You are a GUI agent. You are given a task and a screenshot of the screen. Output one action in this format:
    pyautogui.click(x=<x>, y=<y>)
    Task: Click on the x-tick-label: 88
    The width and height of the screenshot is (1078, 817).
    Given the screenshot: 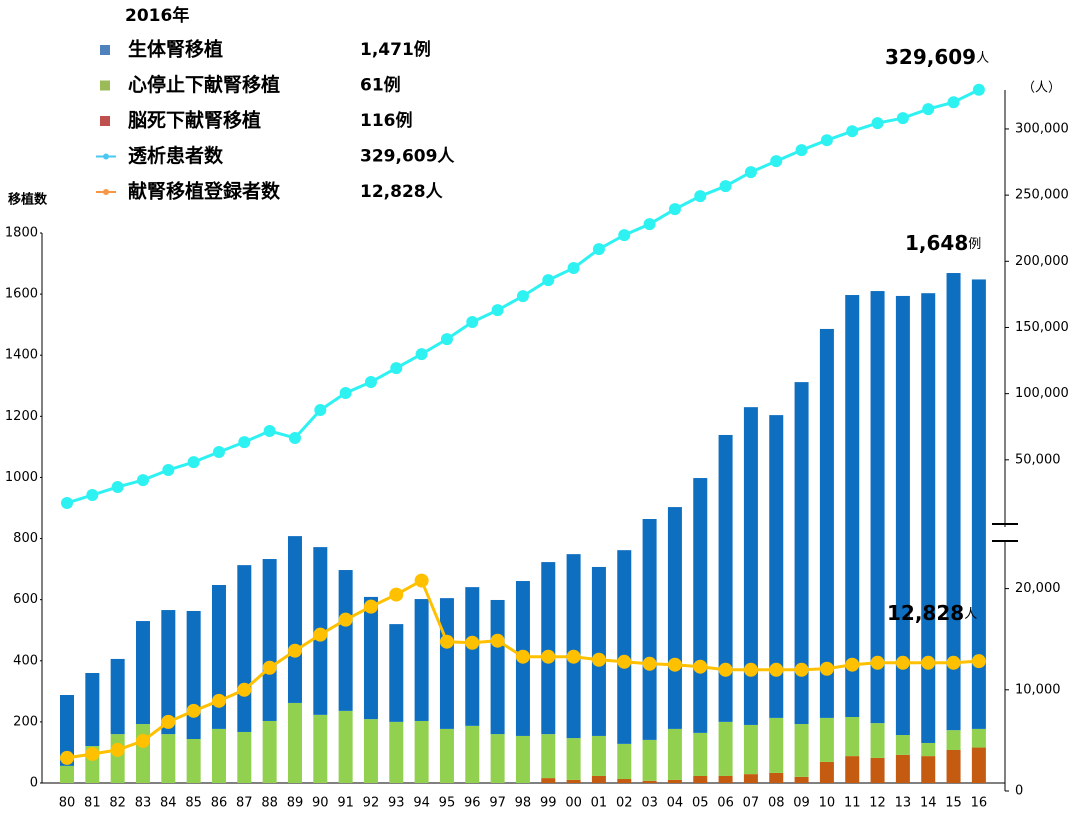 What is the action you would take?
    pyautogui.click(x=269, y=803)
    